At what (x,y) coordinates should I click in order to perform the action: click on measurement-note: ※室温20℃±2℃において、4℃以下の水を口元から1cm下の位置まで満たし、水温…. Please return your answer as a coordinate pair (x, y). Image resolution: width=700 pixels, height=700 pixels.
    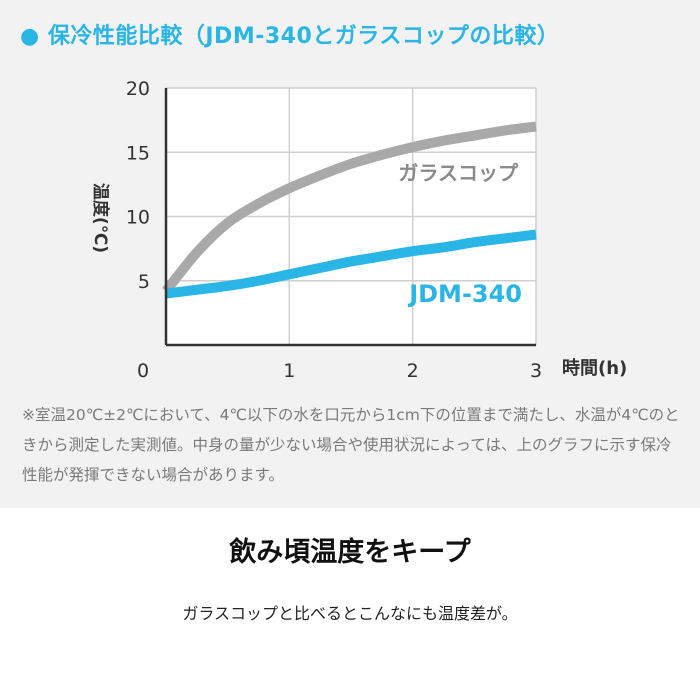
    Looking at the image, I should click on (351, 445).